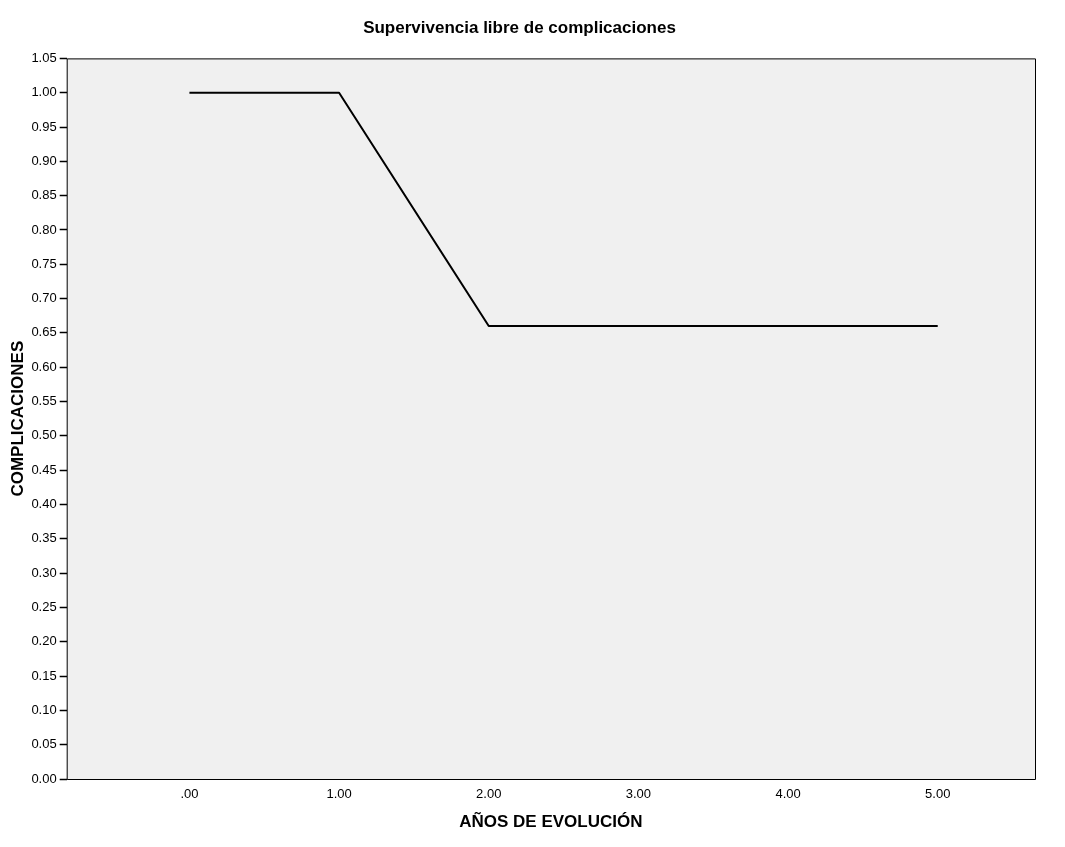 Image resolution: width=1065 pixels, height=847 pixels. What do you see at coordinates (489, 794) in the screenshot?
I see `x-tick-label: 2.00` at bounding box center [489, 794].